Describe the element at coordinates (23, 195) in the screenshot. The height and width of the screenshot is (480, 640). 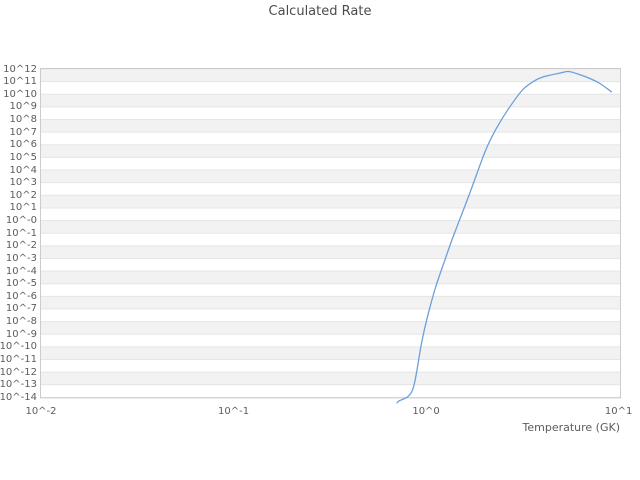
I see `y-tick-label: 10^2` at that location.